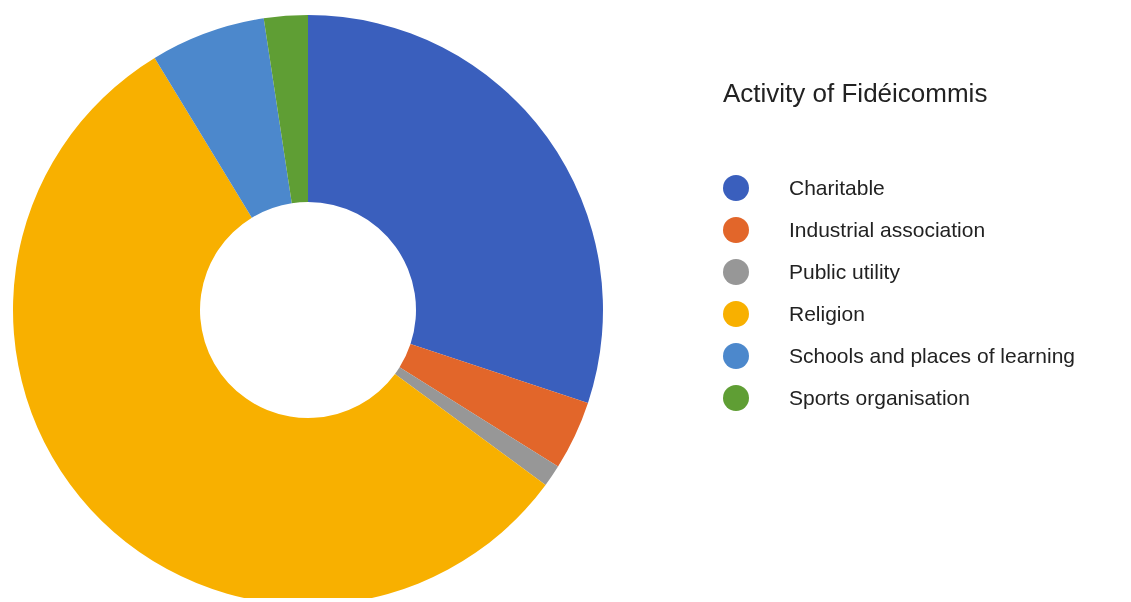  Describe the element at coordinates (856, 93) in the screenshot. I see `legend-title: Activity of Fidéicommis` at that location.